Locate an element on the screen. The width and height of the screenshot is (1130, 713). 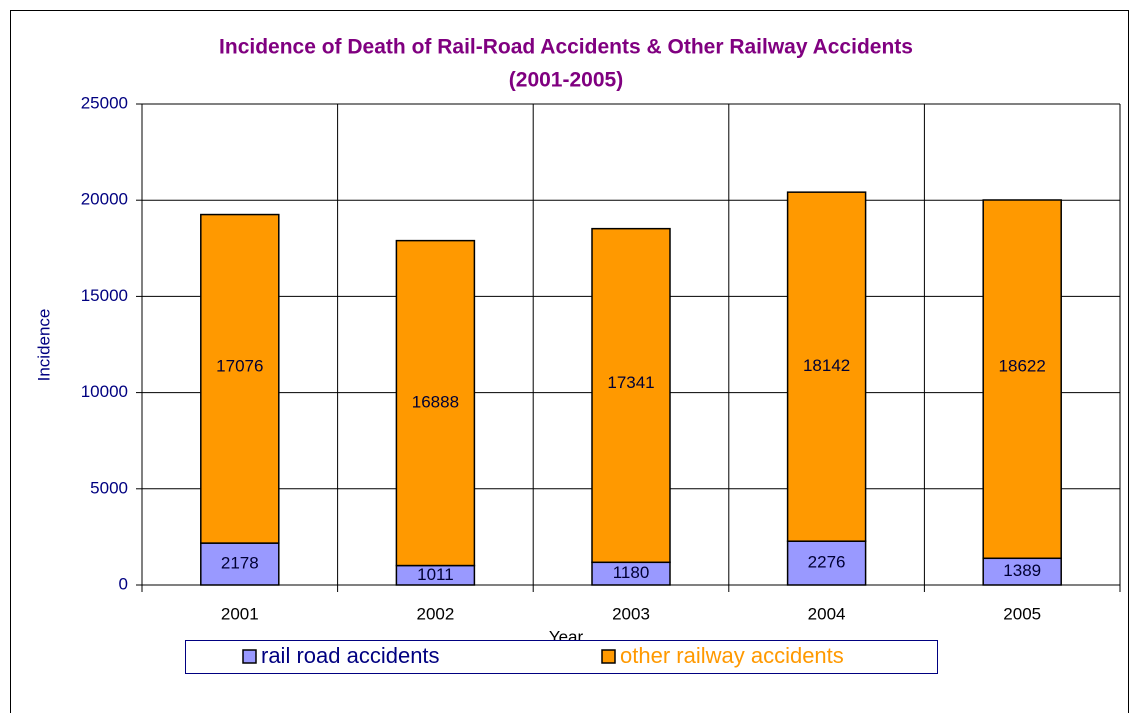
data-label: 16888 is located at coordinates (435, 402).